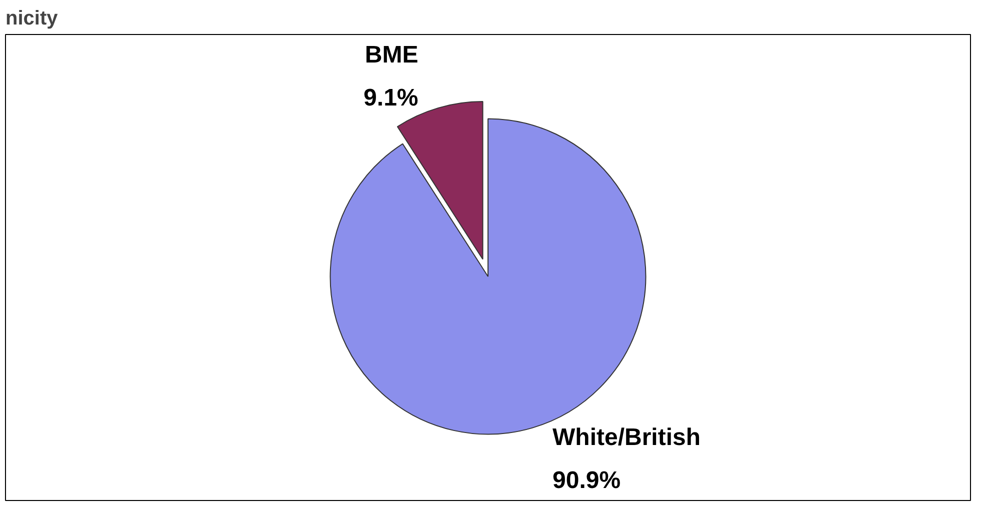 The image size is (982, 515). I want to click on data-label: 90.9%, so click(586, 480).